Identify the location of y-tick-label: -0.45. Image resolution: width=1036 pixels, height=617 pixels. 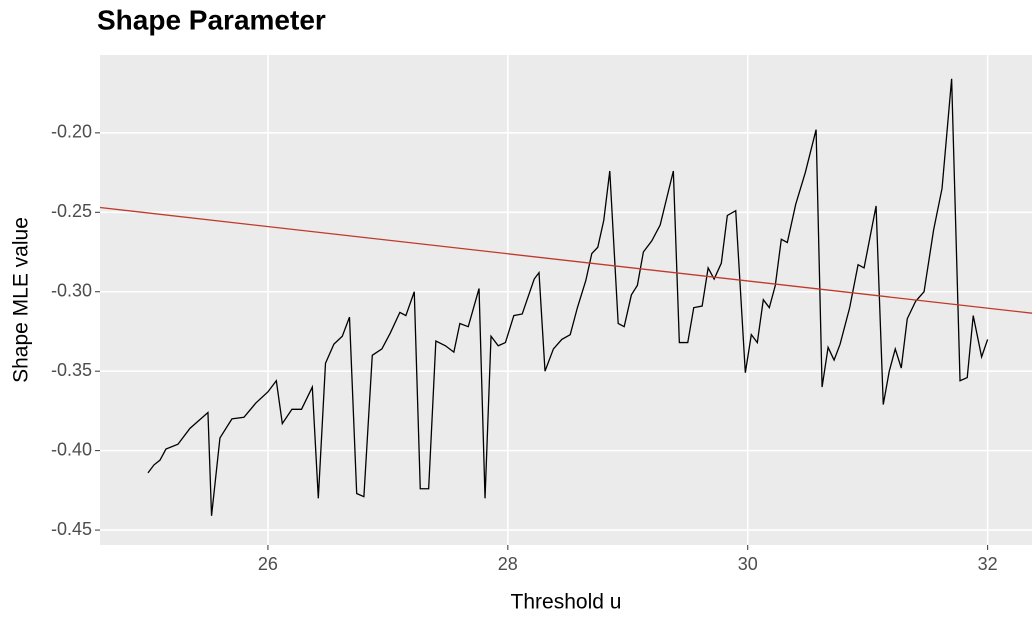
(71, 529).